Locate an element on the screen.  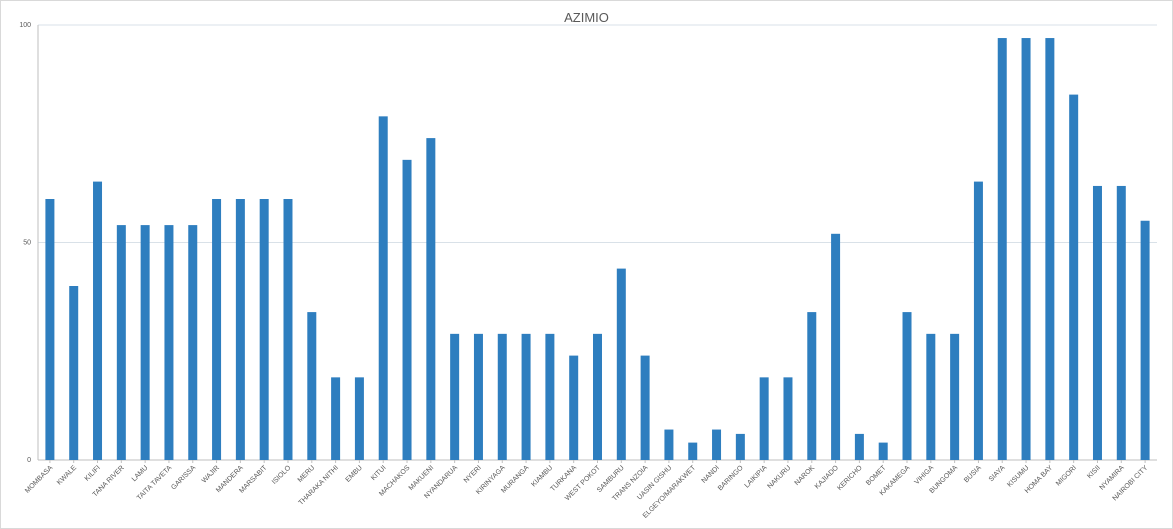
bar-embu is located at coordinates (359, 418).